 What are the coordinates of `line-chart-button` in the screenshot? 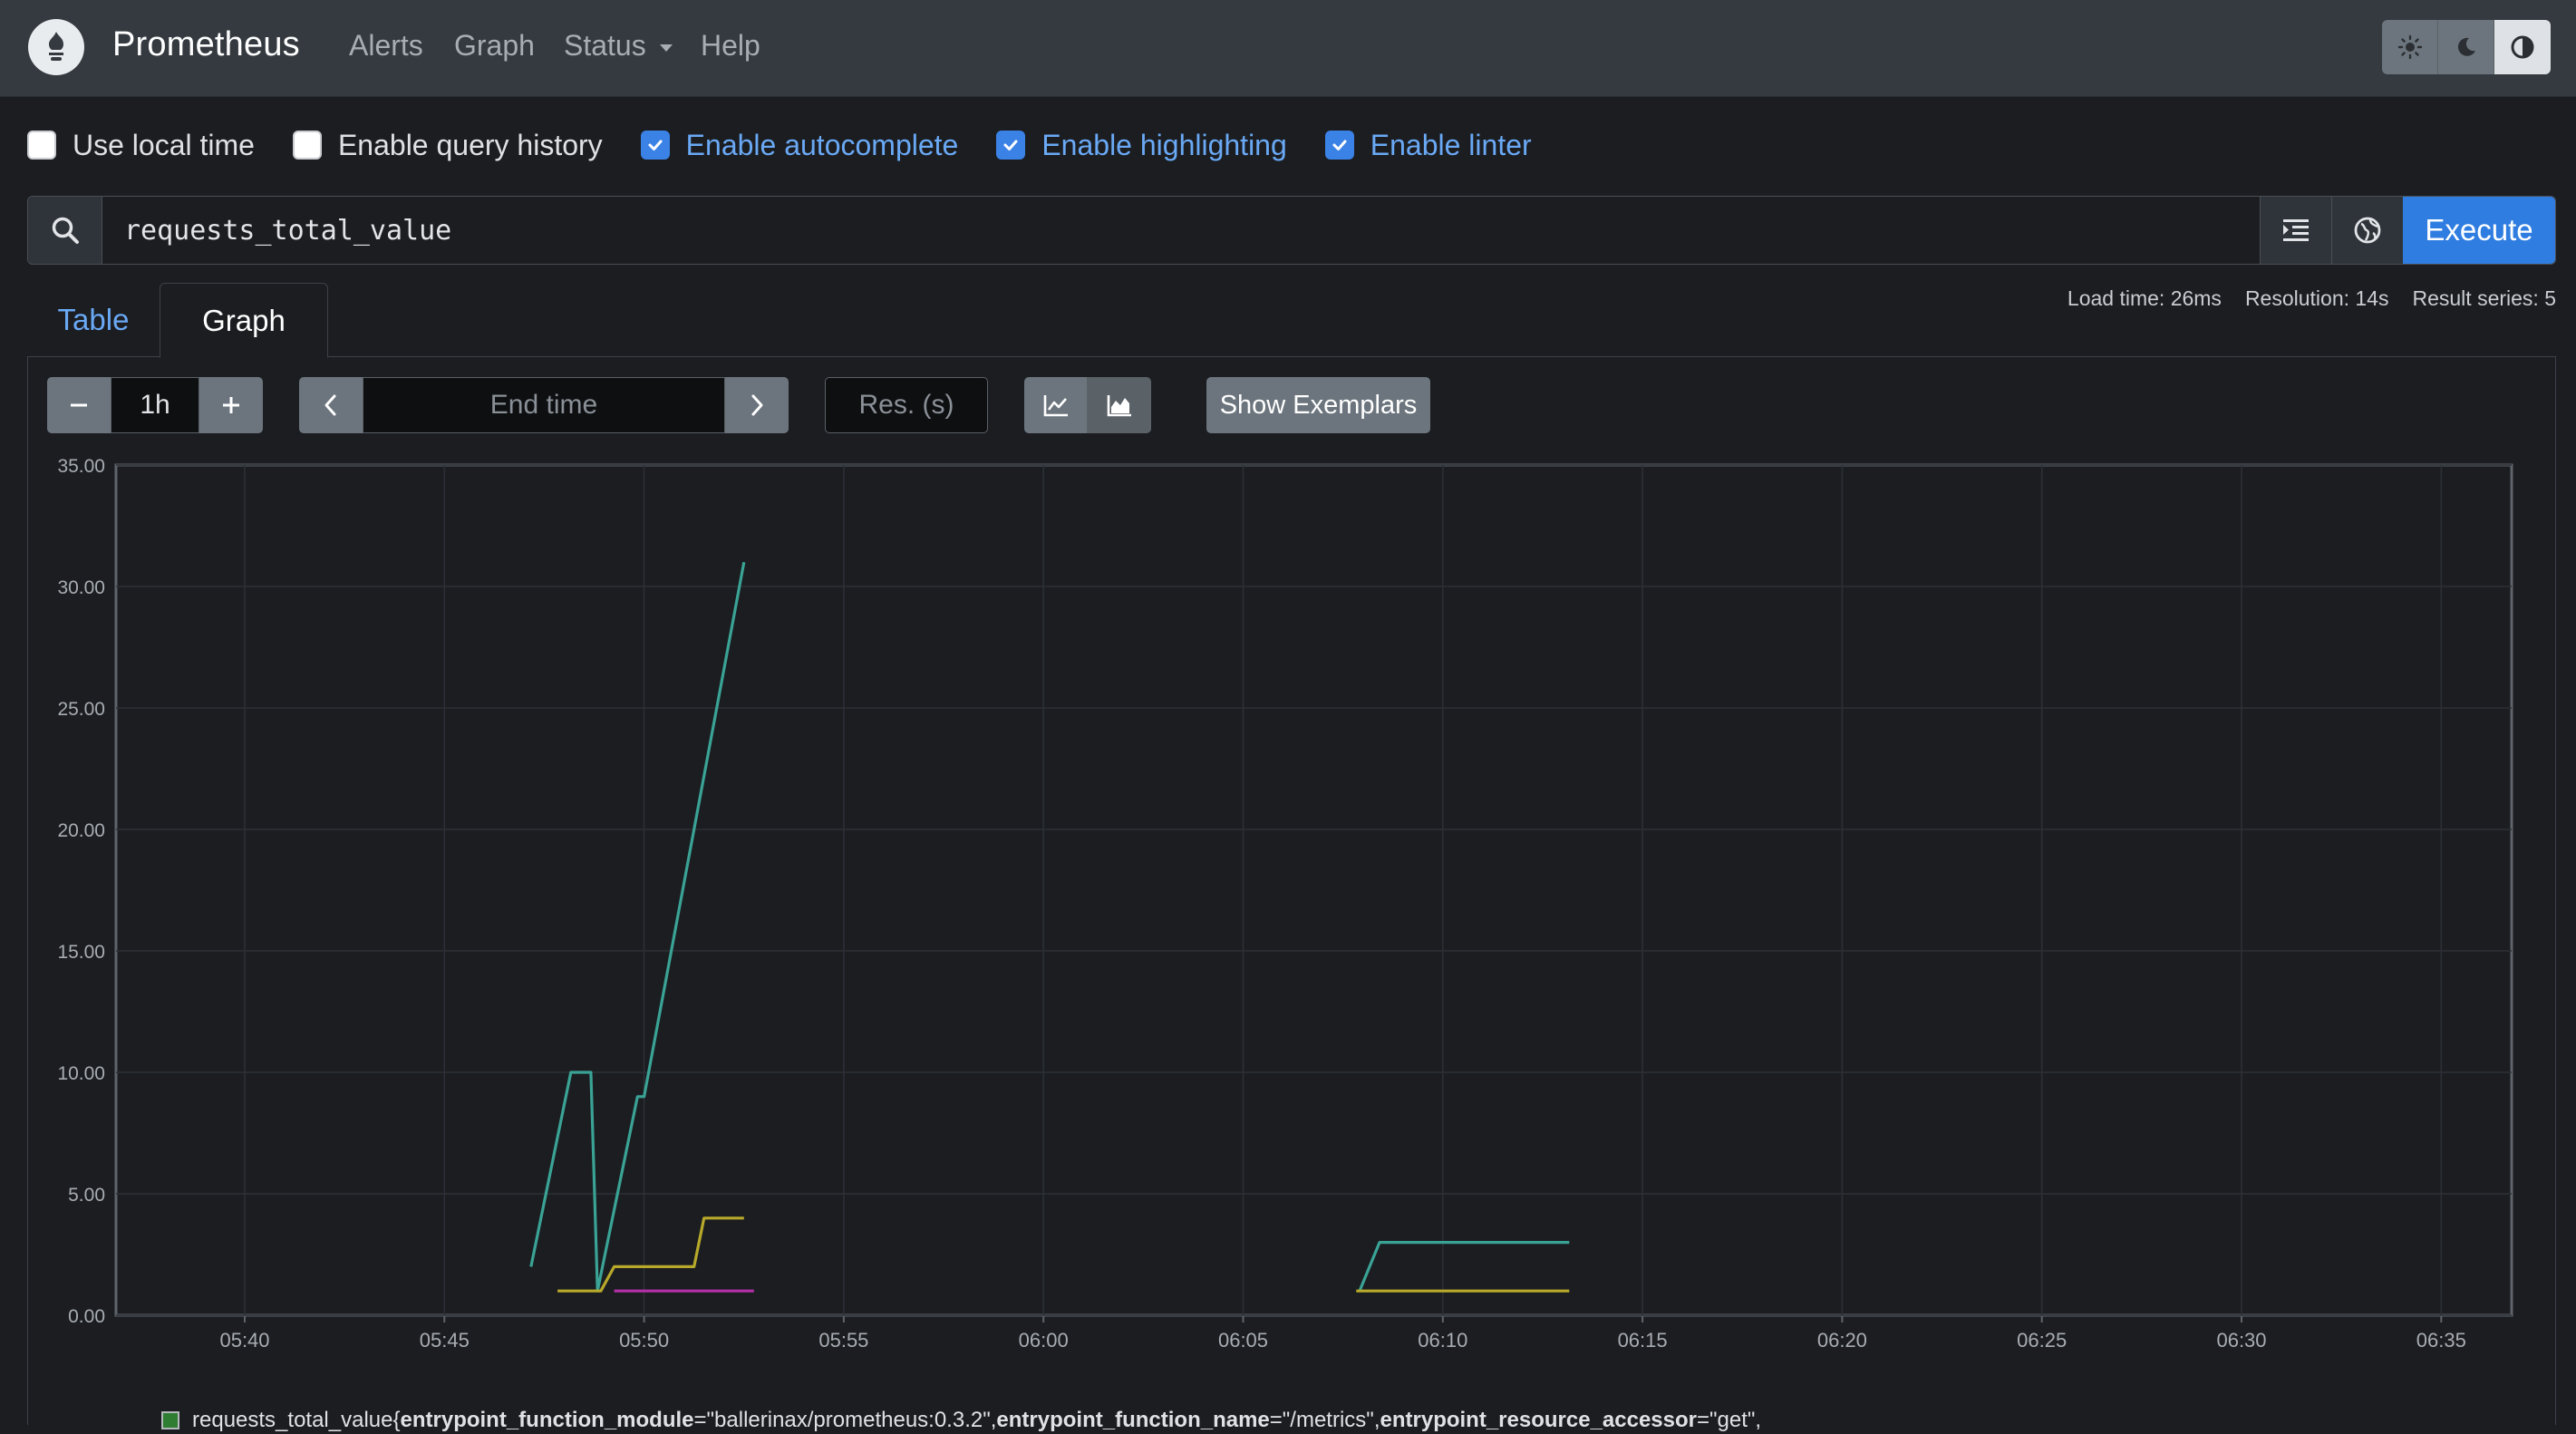 It's located at (1056, 405).